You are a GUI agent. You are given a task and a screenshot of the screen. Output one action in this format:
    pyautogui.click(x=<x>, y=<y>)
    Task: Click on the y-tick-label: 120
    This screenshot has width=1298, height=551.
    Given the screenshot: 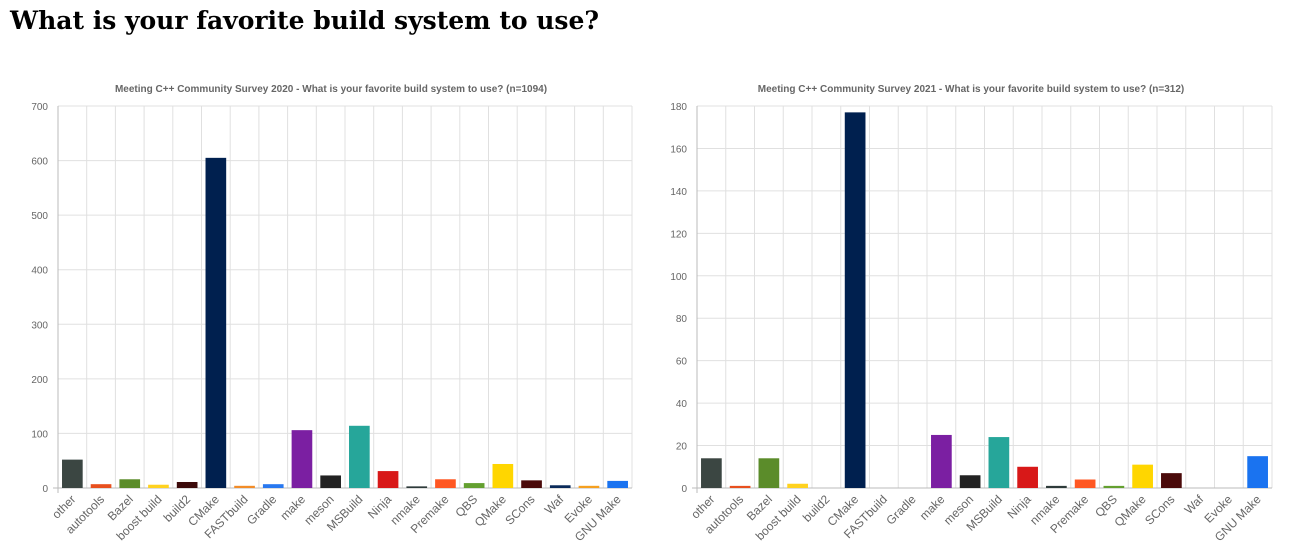 What is the action you would take?
    pyautogui.click(x=678, y=234)
    